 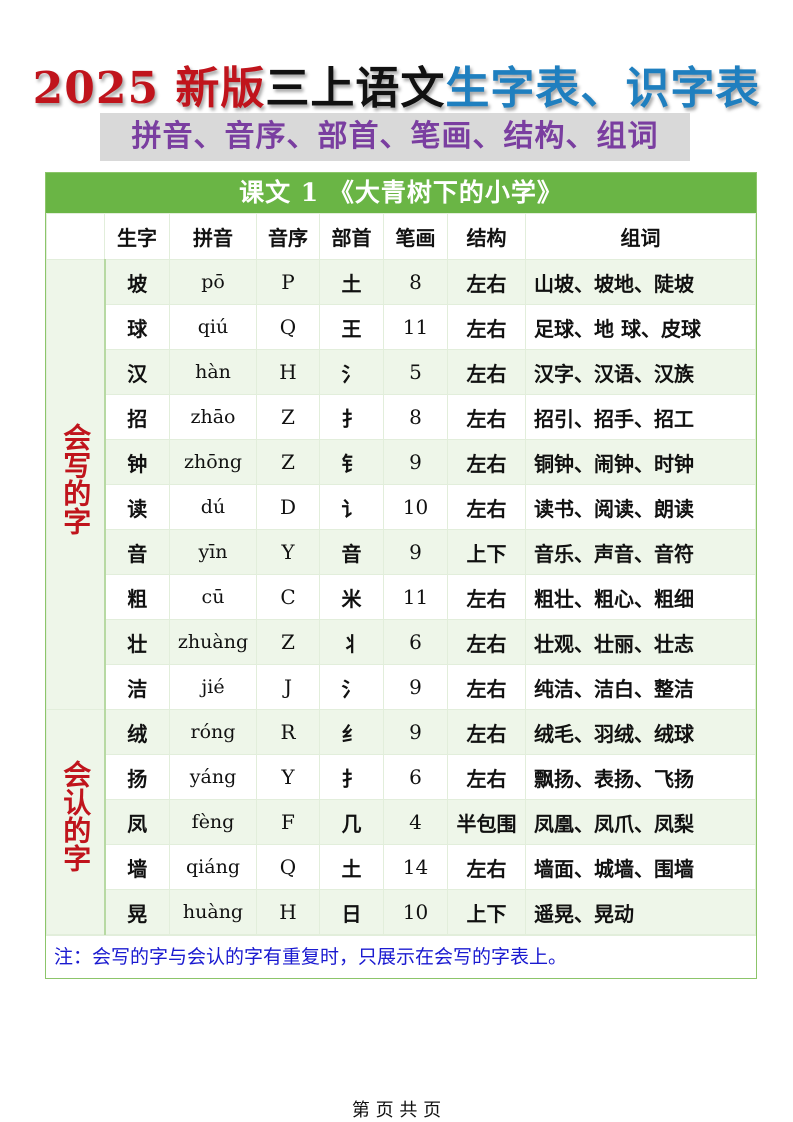 What do you see at coordinates (351, 822) in the screenshot?
I see `cell-radical: 几` at bounding box center [351, 822].